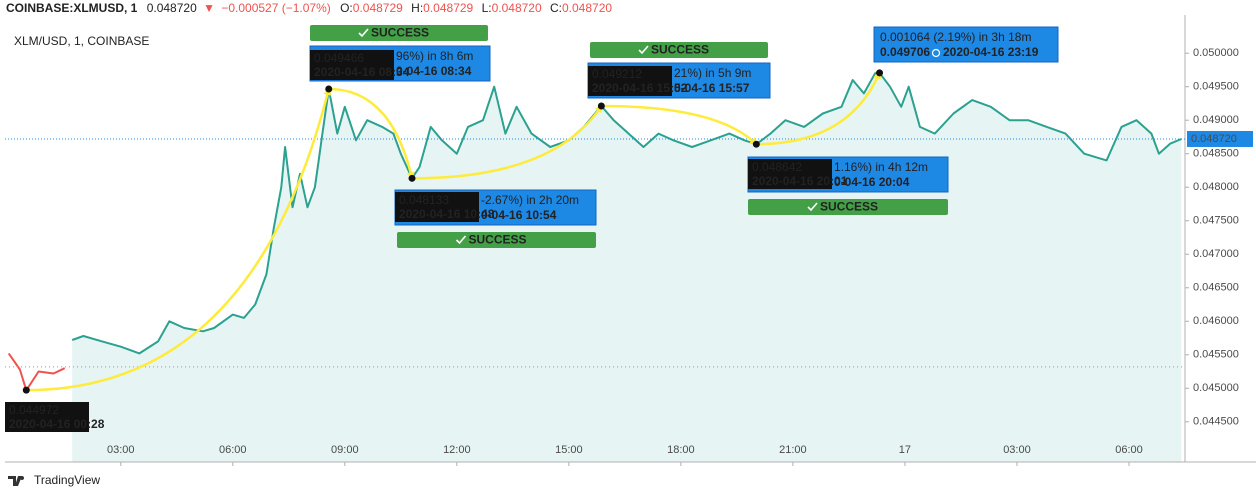 Image resolution: width=1256 pixels, height=500 pixels. What do you see at coordinates (57, 424) in the screenshot?
I see `point-time: 2020-04-16 00:28` at bounding box center [57, 424].